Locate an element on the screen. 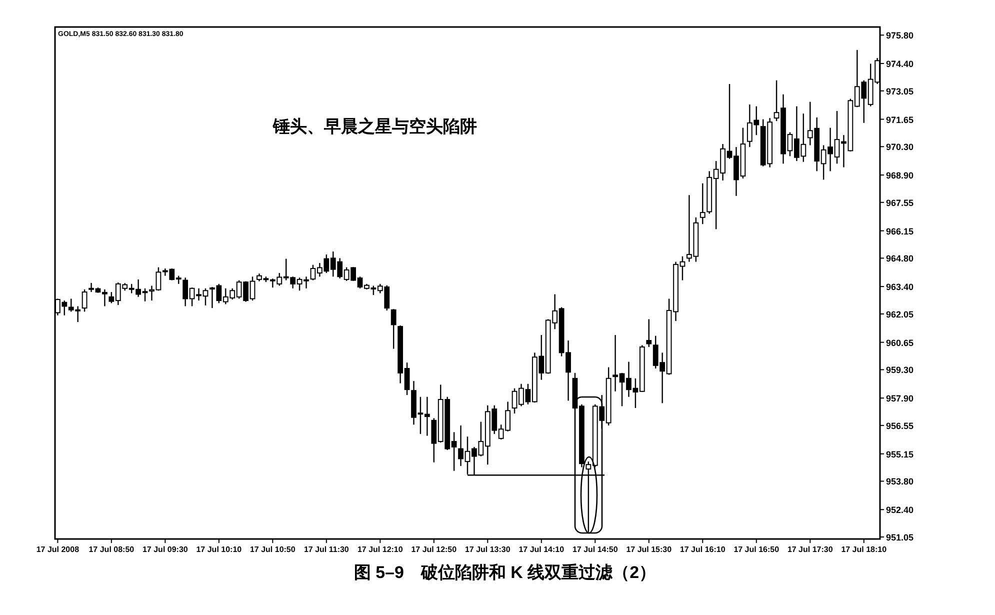  y-tick-label: 968.90 is located at coordinates (900, 175).